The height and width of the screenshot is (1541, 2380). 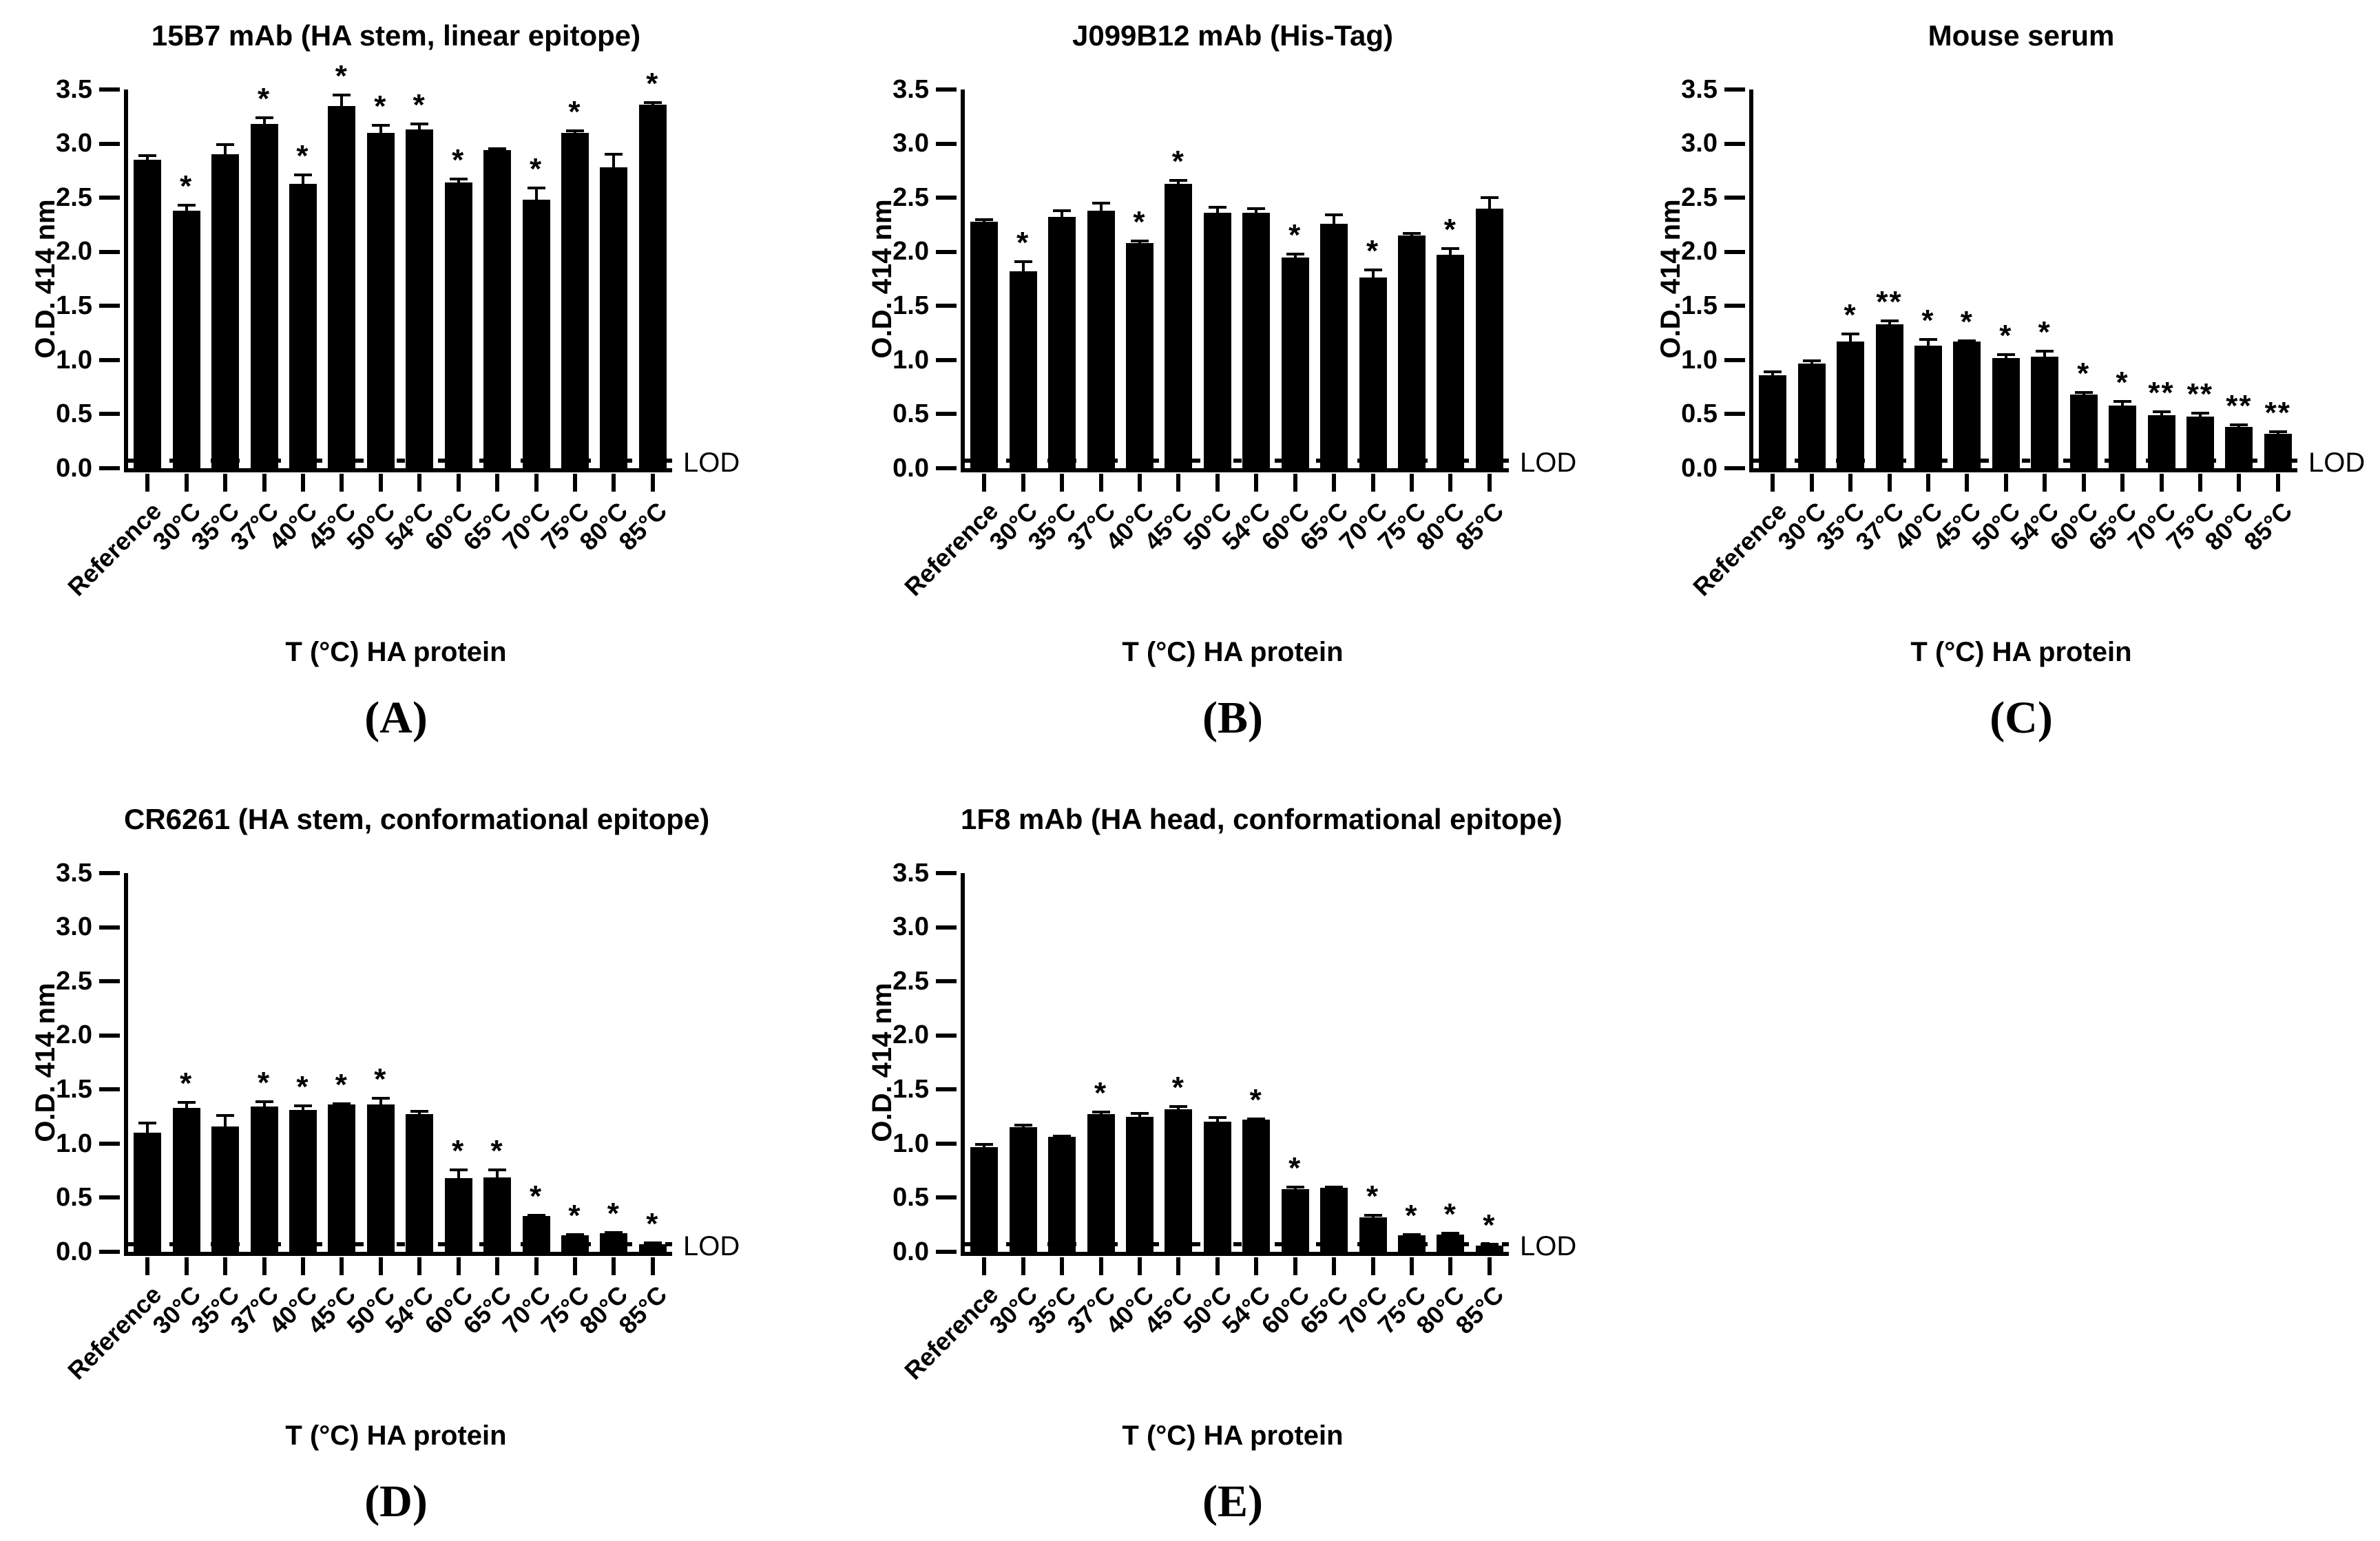 What do you see at coordinates (400, 461) in the screenshot?
I see `lod-line` at bounding box center [400, 461].